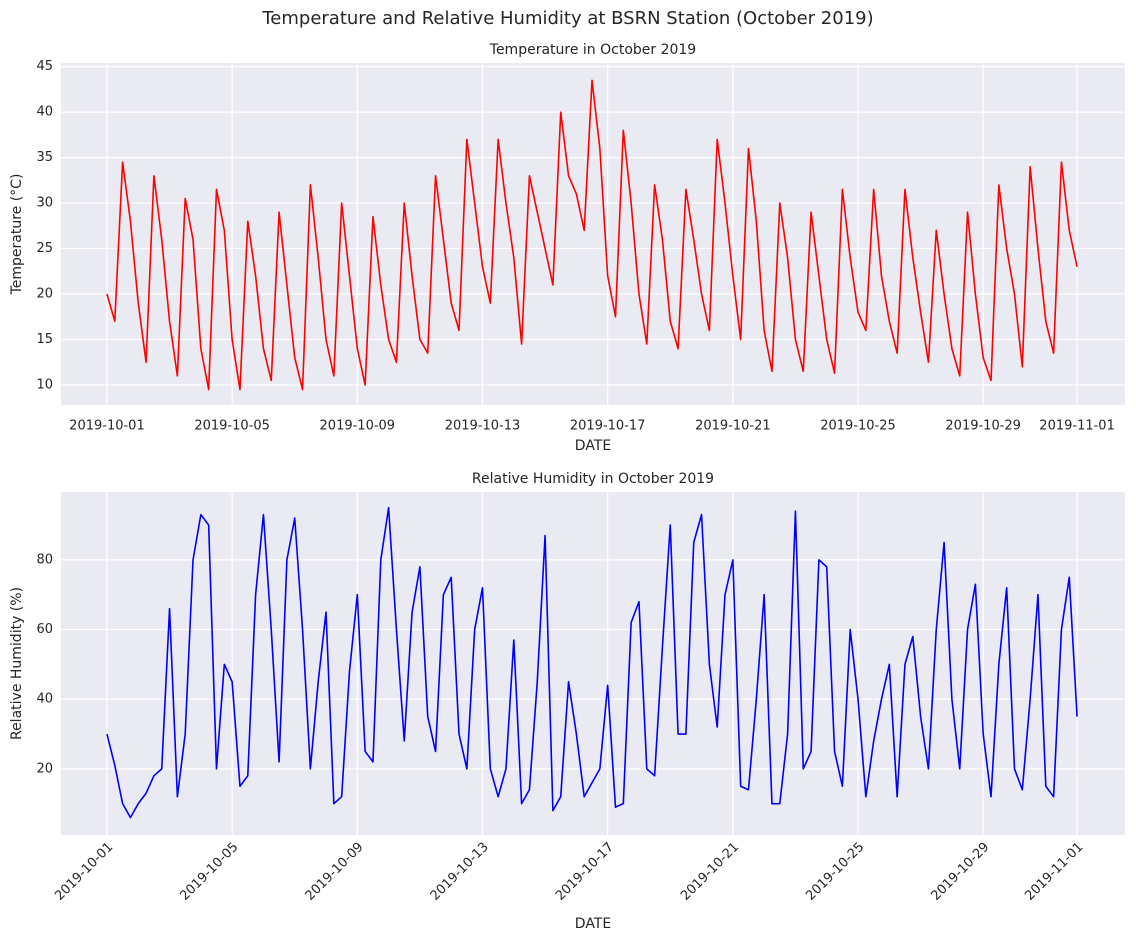 The image size is (1136, 946). Describe the element at coordinates (44, 248) in the screenshot. I see `y-tick-label: 25` at that location.